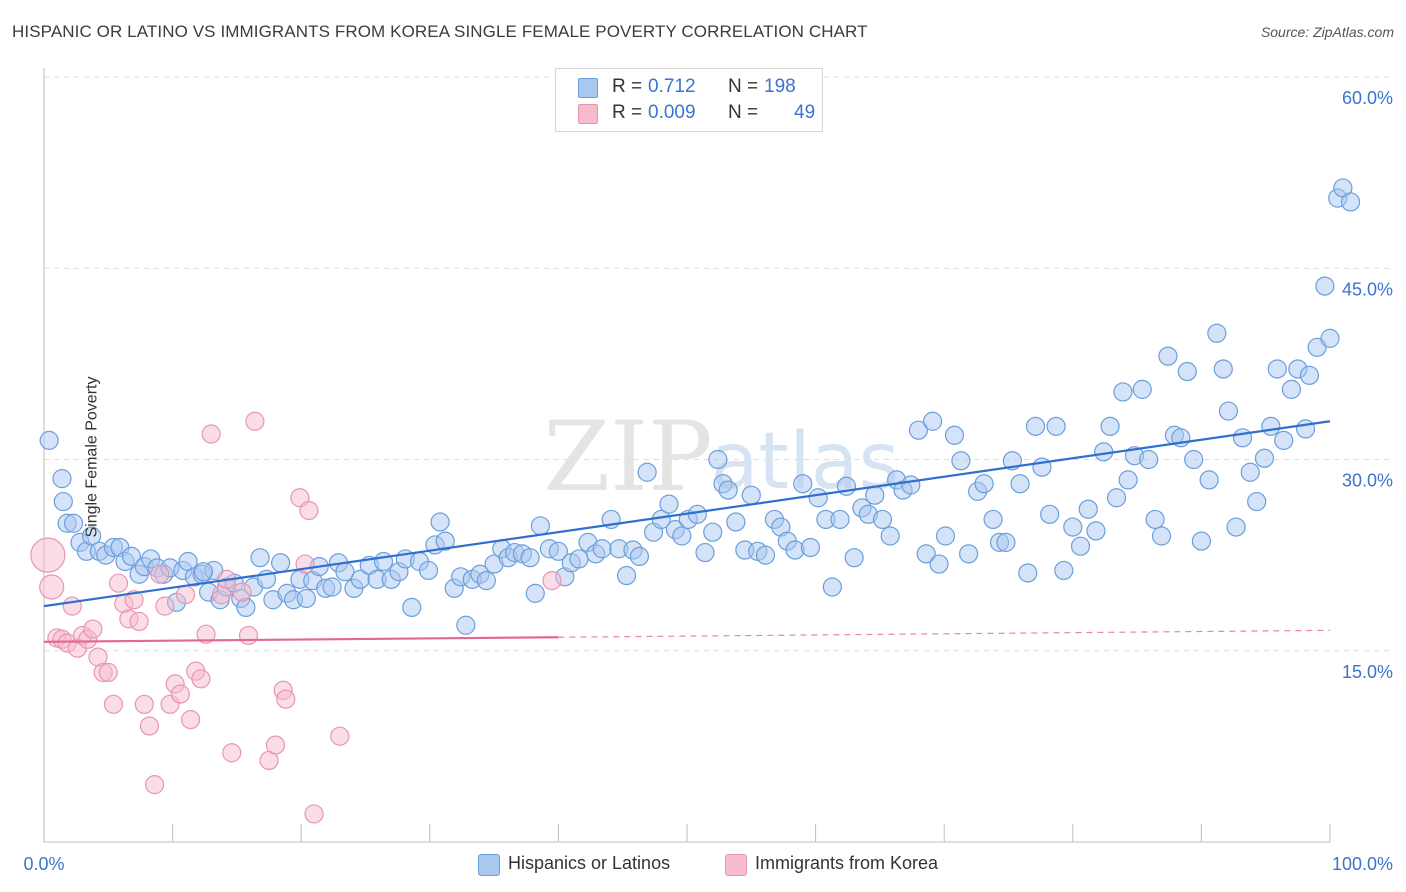  I want to click on korea-trend-line, so click(301, 639).